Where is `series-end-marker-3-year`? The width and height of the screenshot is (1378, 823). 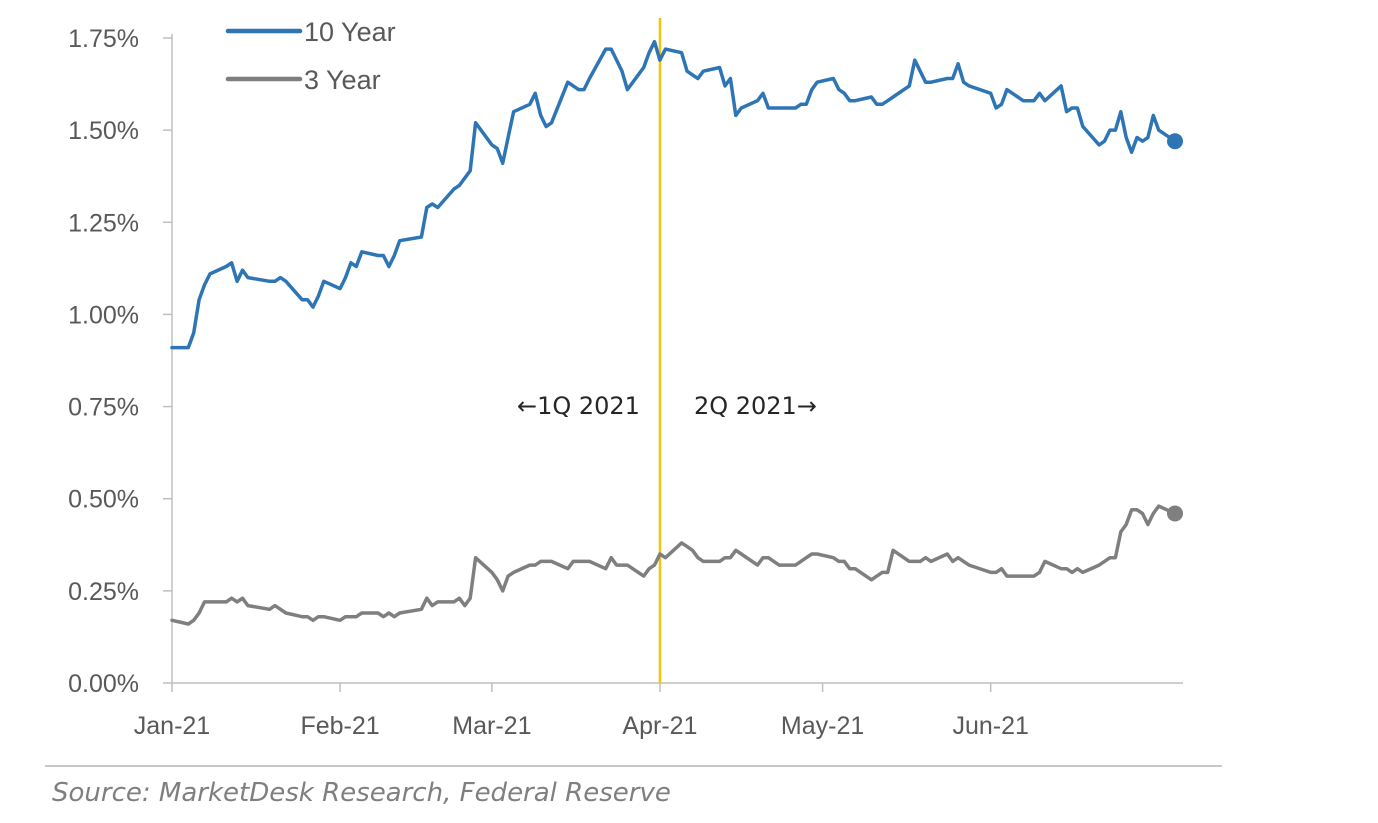
series-end-marker-3-year is located at coordinates (1175, 513).